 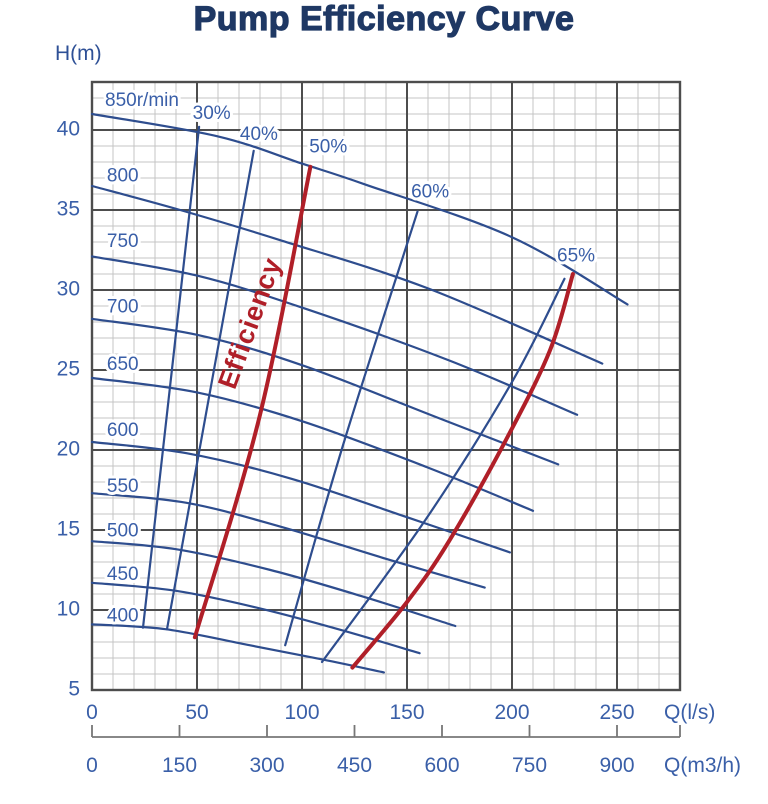 What do you see at coordinates (689, 712) in the screenshot?
I see `x-axis-unit-label: Q(l/s)` at bounding box center [689, 712].